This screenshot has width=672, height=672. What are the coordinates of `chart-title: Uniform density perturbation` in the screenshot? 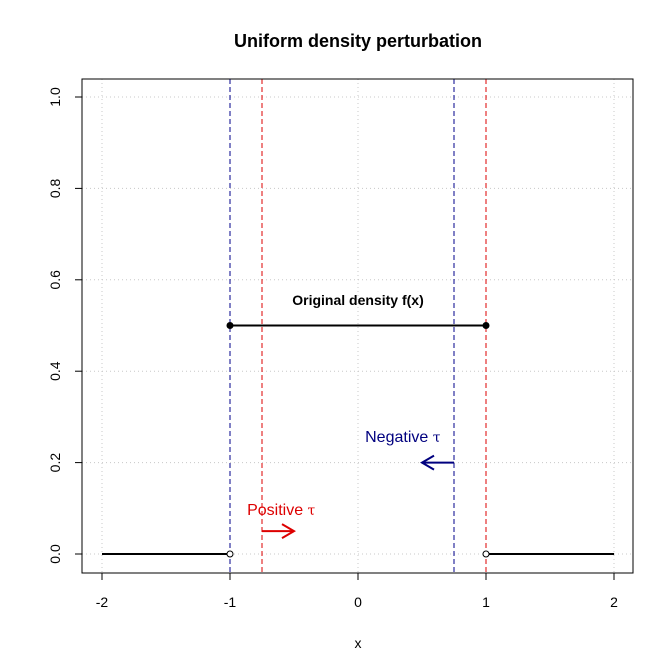 It's located at (358, 41).